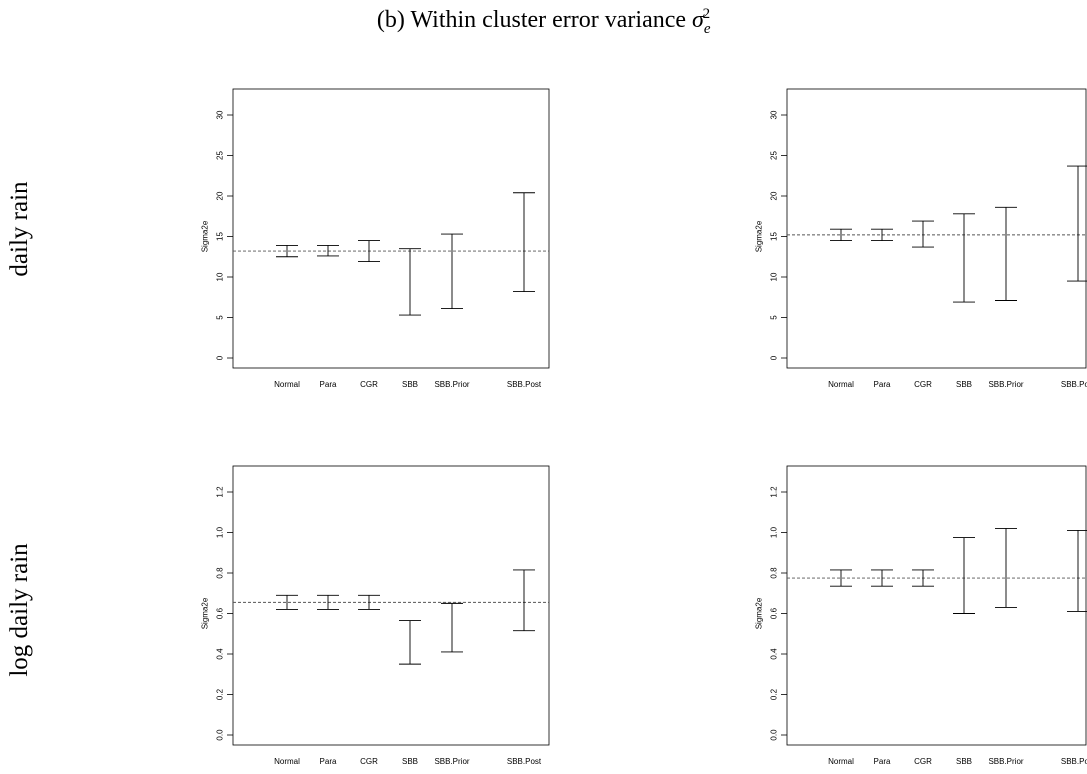 This screenshot has width=1087, height=774. I want to click on figure-title: (b) Within cluster error variance σe2, so click(543, 22).